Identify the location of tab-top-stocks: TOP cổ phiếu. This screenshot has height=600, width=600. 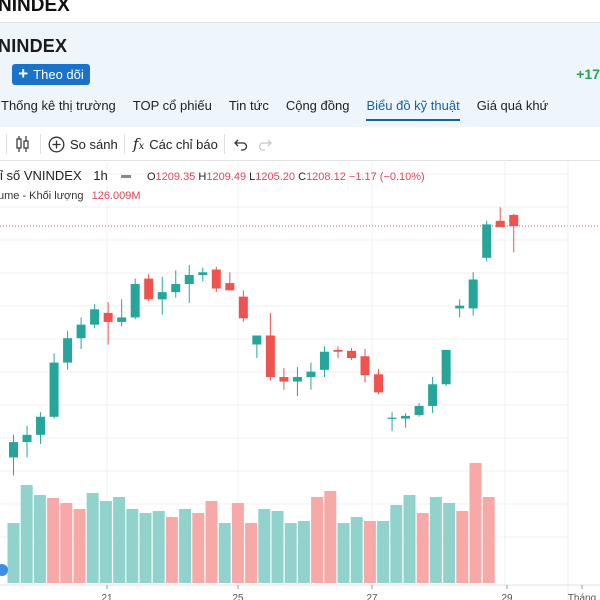
(172, 105).